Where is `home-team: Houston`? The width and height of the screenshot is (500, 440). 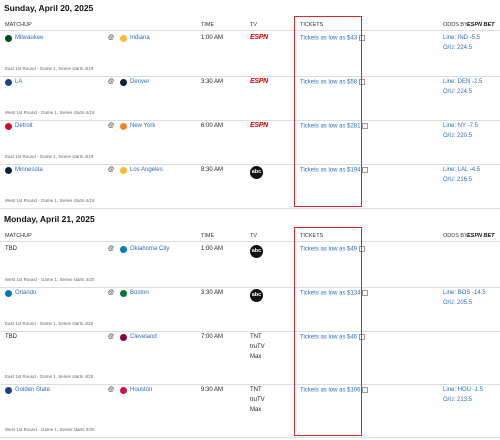
home-team: Houston is located at coordinates (141, 390).